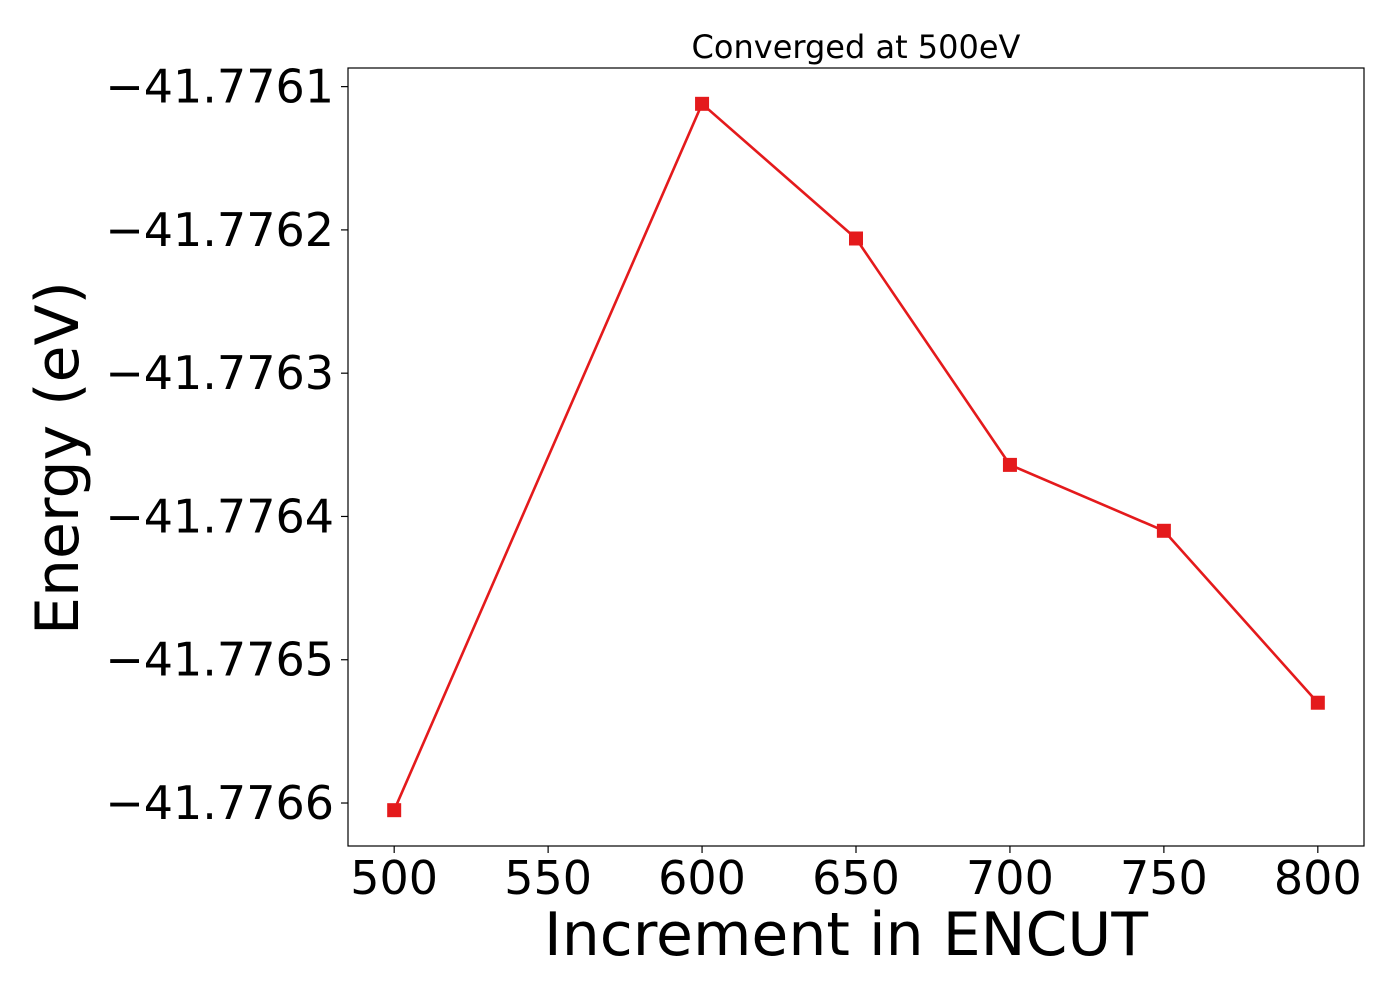 The image size is (1400, 1004). Describe the element at coordinates (219, 516) in the screenshot. I see `y-tick-label: −41.7764` at that location.